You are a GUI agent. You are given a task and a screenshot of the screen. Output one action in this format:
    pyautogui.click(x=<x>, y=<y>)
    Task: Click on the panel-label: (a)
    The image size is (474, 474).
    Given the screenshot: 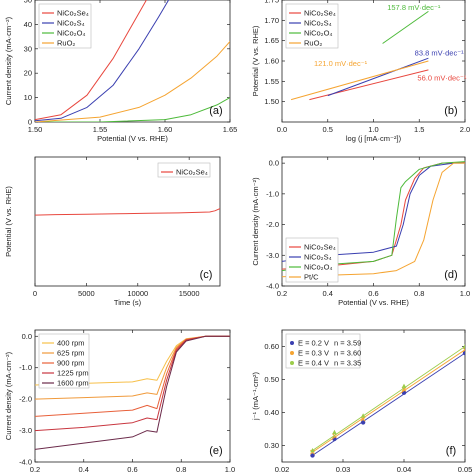 What is the action you would take?
    pyautogui.click(x=215, y=111)
    